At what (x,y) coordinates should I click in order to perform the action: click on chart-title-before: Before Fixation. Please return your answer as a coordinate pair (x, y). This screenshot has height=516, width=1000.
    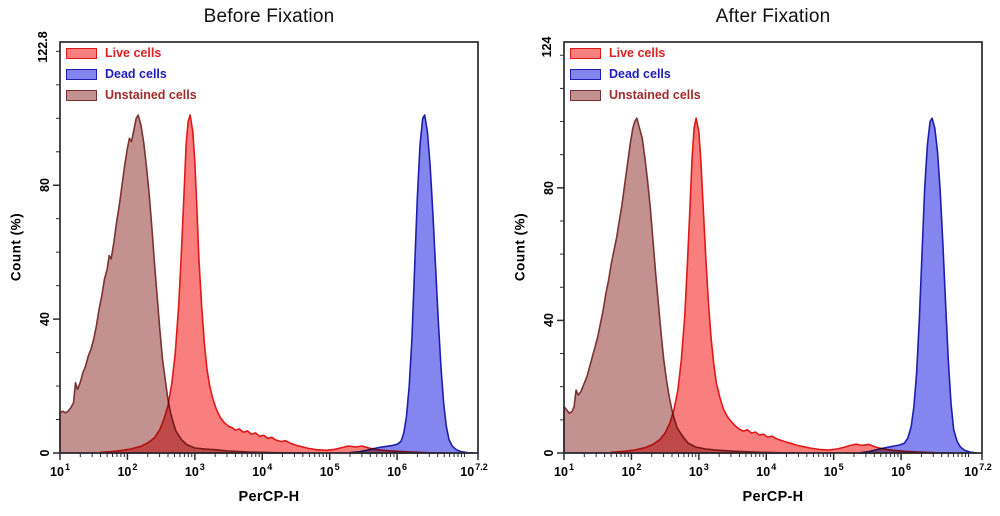
    Looking at the image, I should click on (269, 16).